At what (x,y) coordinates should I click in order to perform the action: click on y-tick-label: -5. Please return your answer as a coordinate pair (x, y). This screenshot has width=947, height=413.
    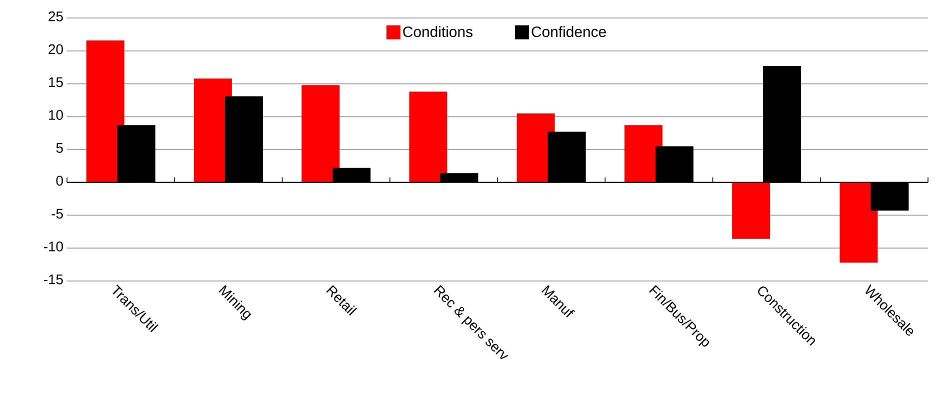
    Looking at the image, I should click on (57, 213).